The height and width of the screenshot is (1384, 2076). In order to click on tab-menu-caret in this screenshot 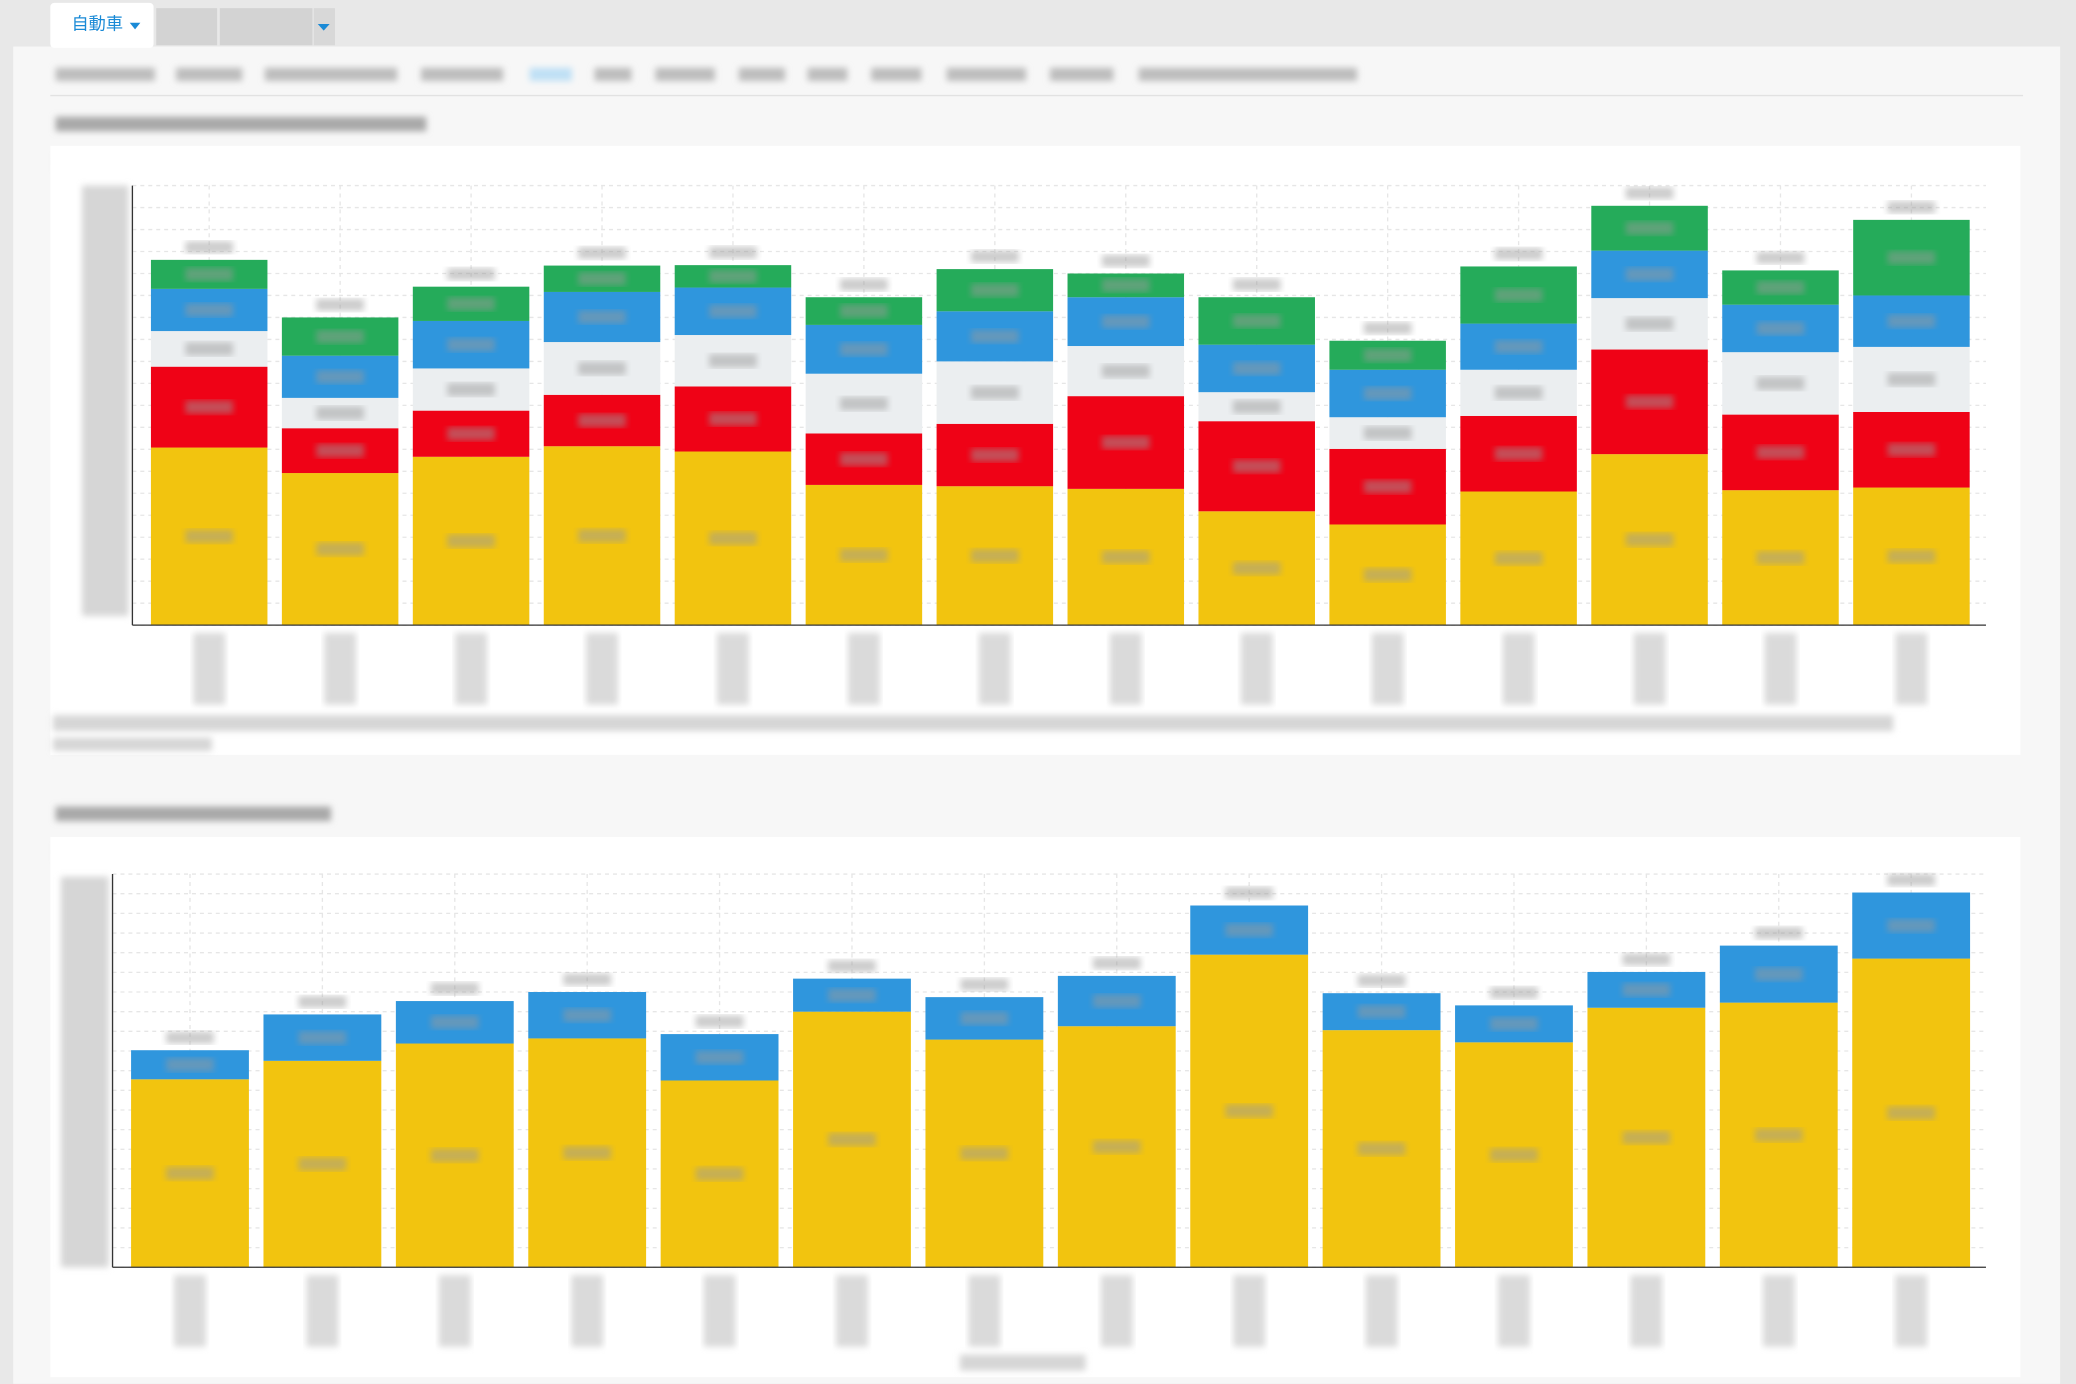, I will do `click(323, 27)`.